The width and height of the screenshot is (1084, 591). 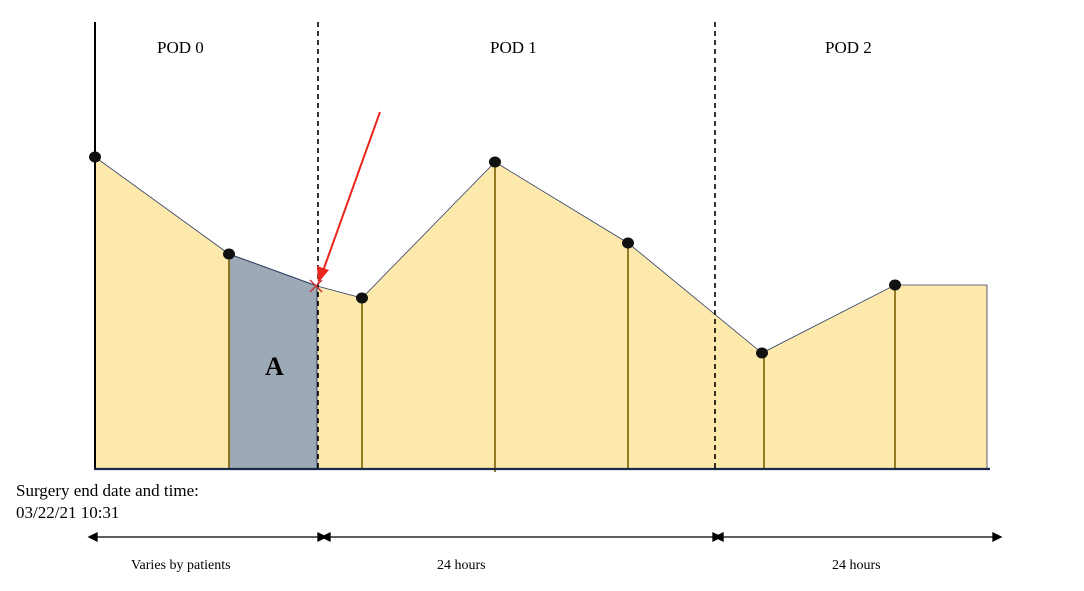 I want to click on duration-label-3: 24 hours, so click(x=856, y=565).